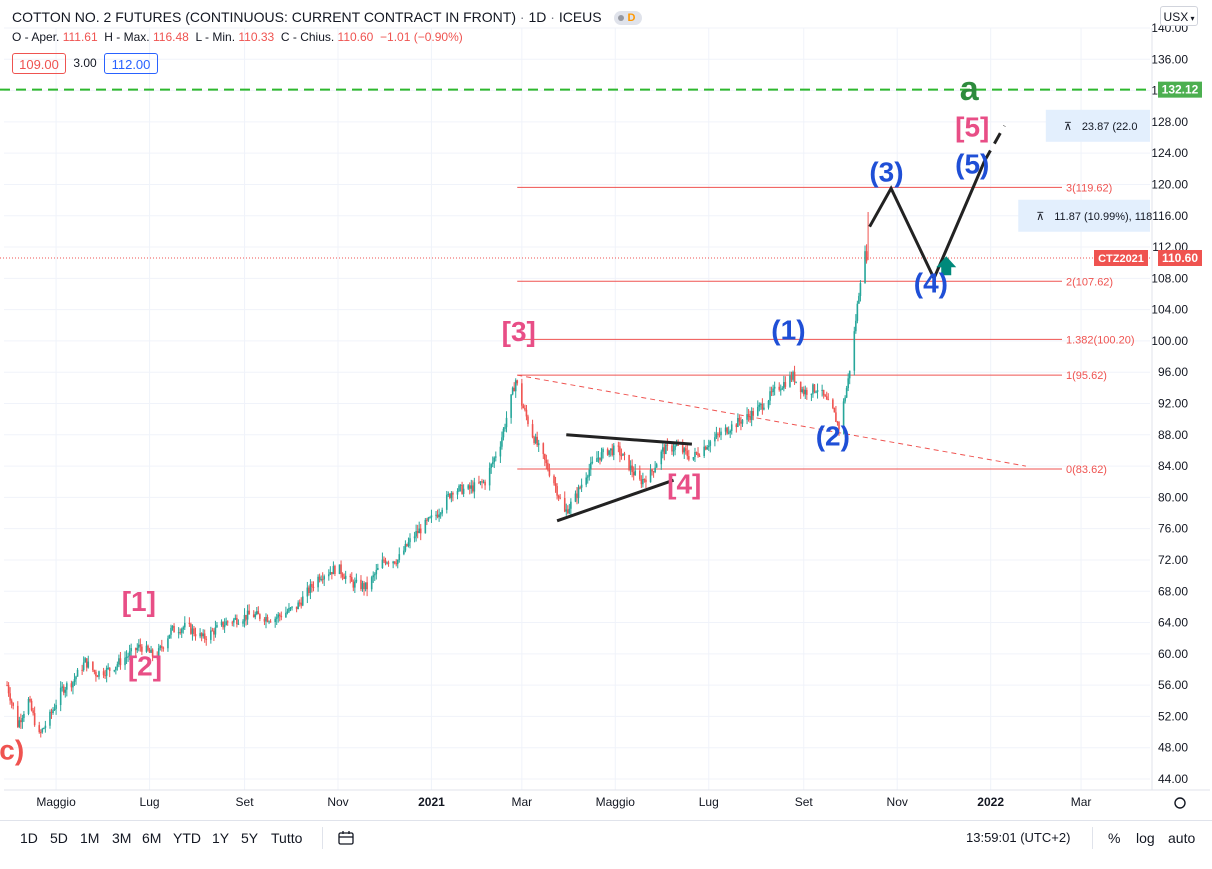 Image resolution: width=1212 pixels, height=869 pixels. I want to click on sell-price-button: 109.00, so click(39, 63).